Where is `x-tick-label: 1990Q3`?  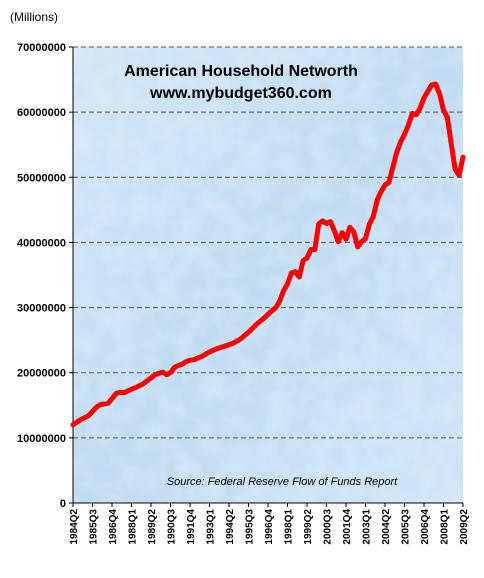 x-tick-label: 1990Q3 is located at coordinates (172, 527).